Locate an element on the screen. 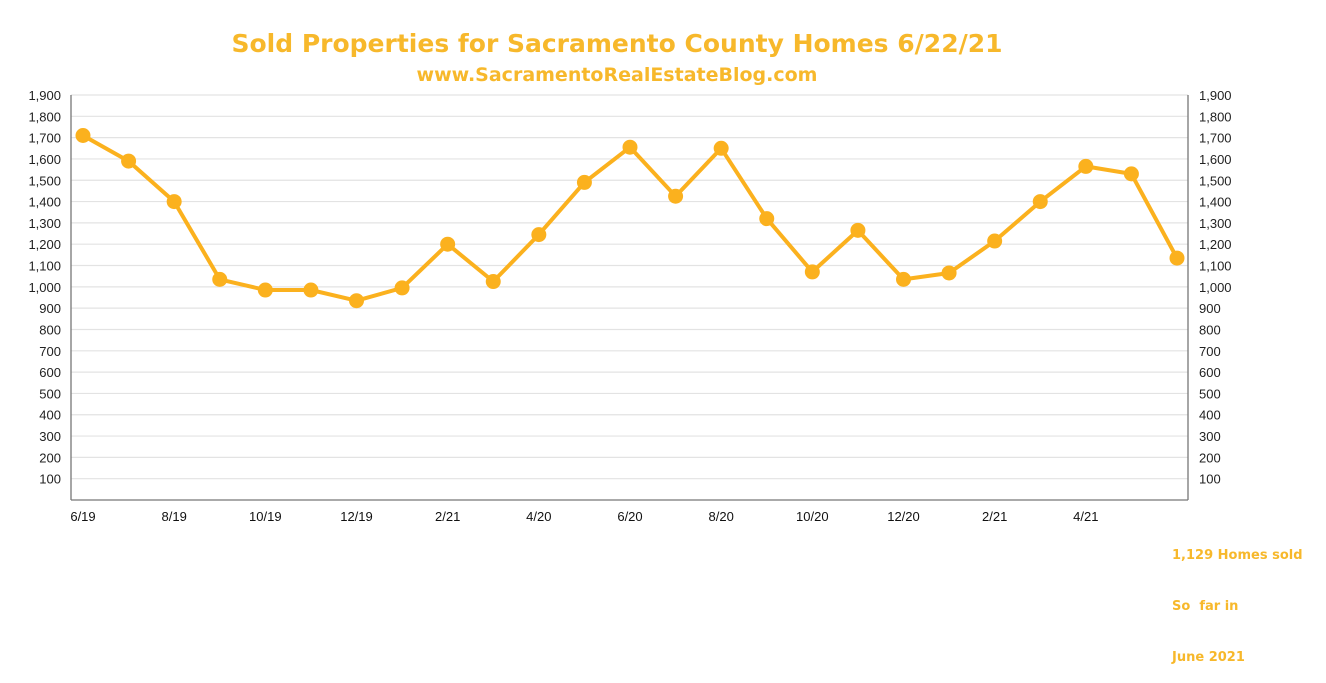  y-tick-right-300: 300 is located at coordinates (1210, 436).